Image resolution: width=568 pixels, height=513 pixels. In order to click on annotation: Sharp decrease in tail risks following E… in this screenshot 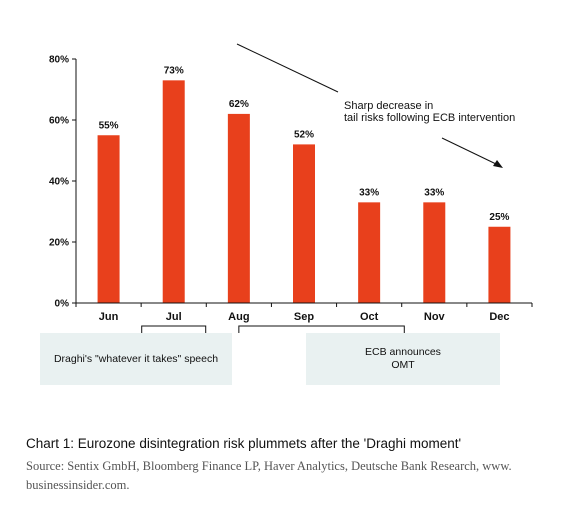, I will do `click(375, 105)`.